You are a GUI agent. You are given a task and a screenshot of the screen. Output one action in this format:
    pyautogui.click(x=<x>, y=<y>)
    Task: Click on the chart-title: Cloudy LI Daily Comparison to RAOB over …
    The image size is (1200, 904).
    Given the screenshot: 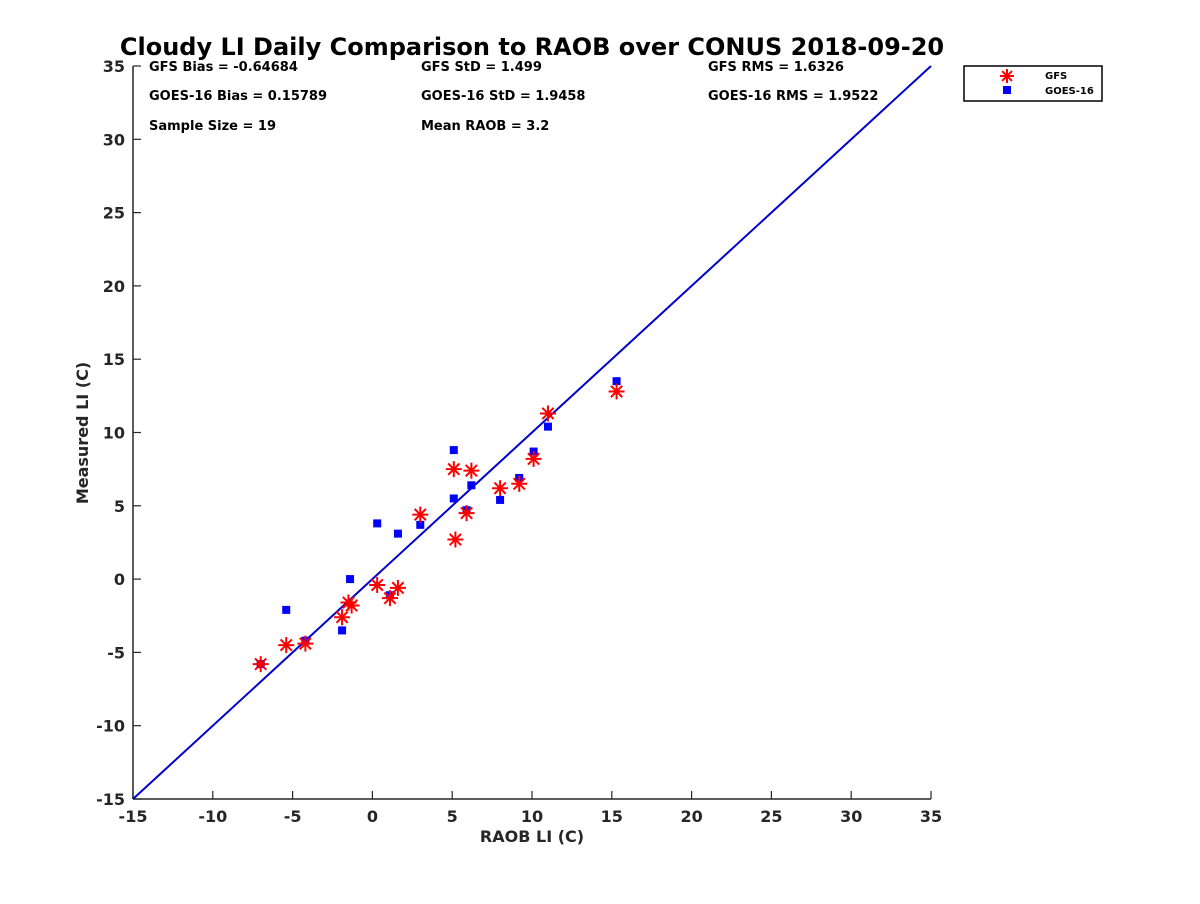 What is the action you would take?
    pyautogui.click(x=532, y=47)
    